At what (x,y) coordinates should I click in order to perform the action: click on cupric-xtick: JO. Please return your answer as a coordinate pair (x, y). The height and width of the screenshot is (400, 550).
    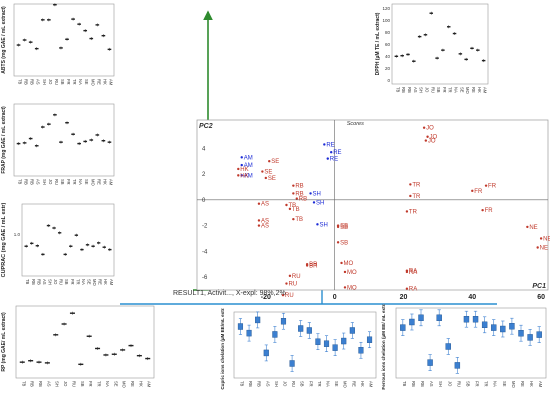
    Looking at the image, I should click on (284, 384).